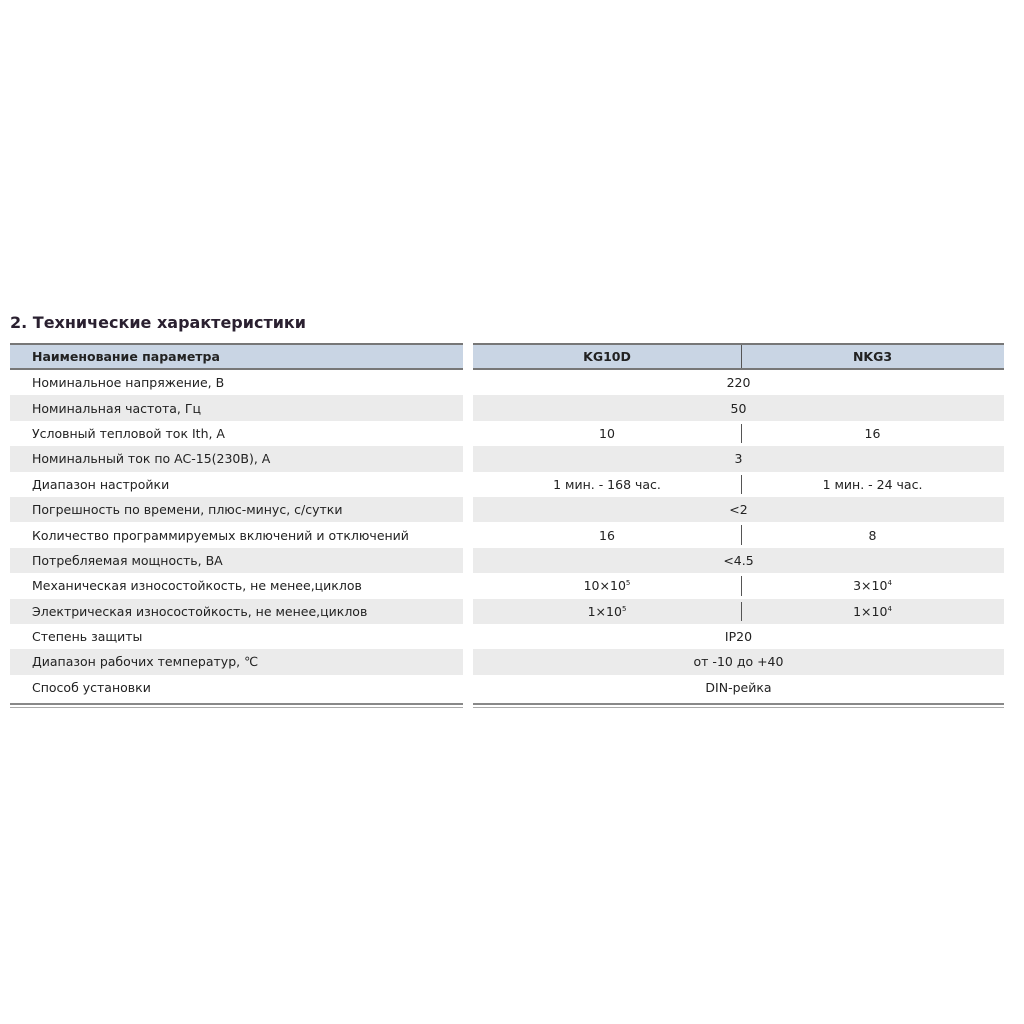 This screenshot has width=1024, height=1024. I want to click on param-name: Номинальный ток по AC-15(230В), А, so click(236, 459).